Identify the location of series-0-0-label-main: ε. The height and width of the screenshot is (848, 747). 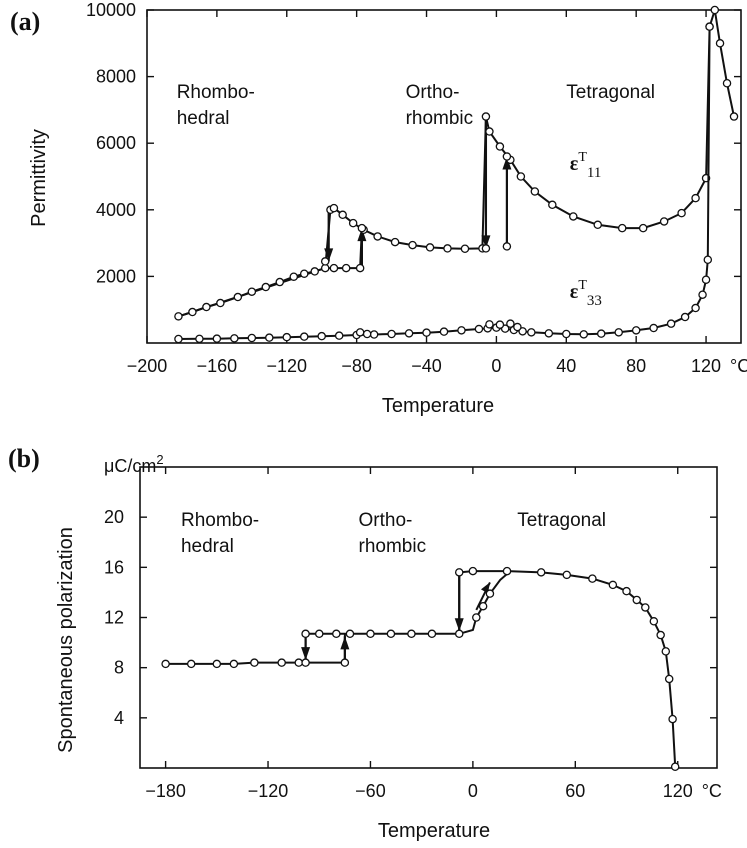
(574, 164).